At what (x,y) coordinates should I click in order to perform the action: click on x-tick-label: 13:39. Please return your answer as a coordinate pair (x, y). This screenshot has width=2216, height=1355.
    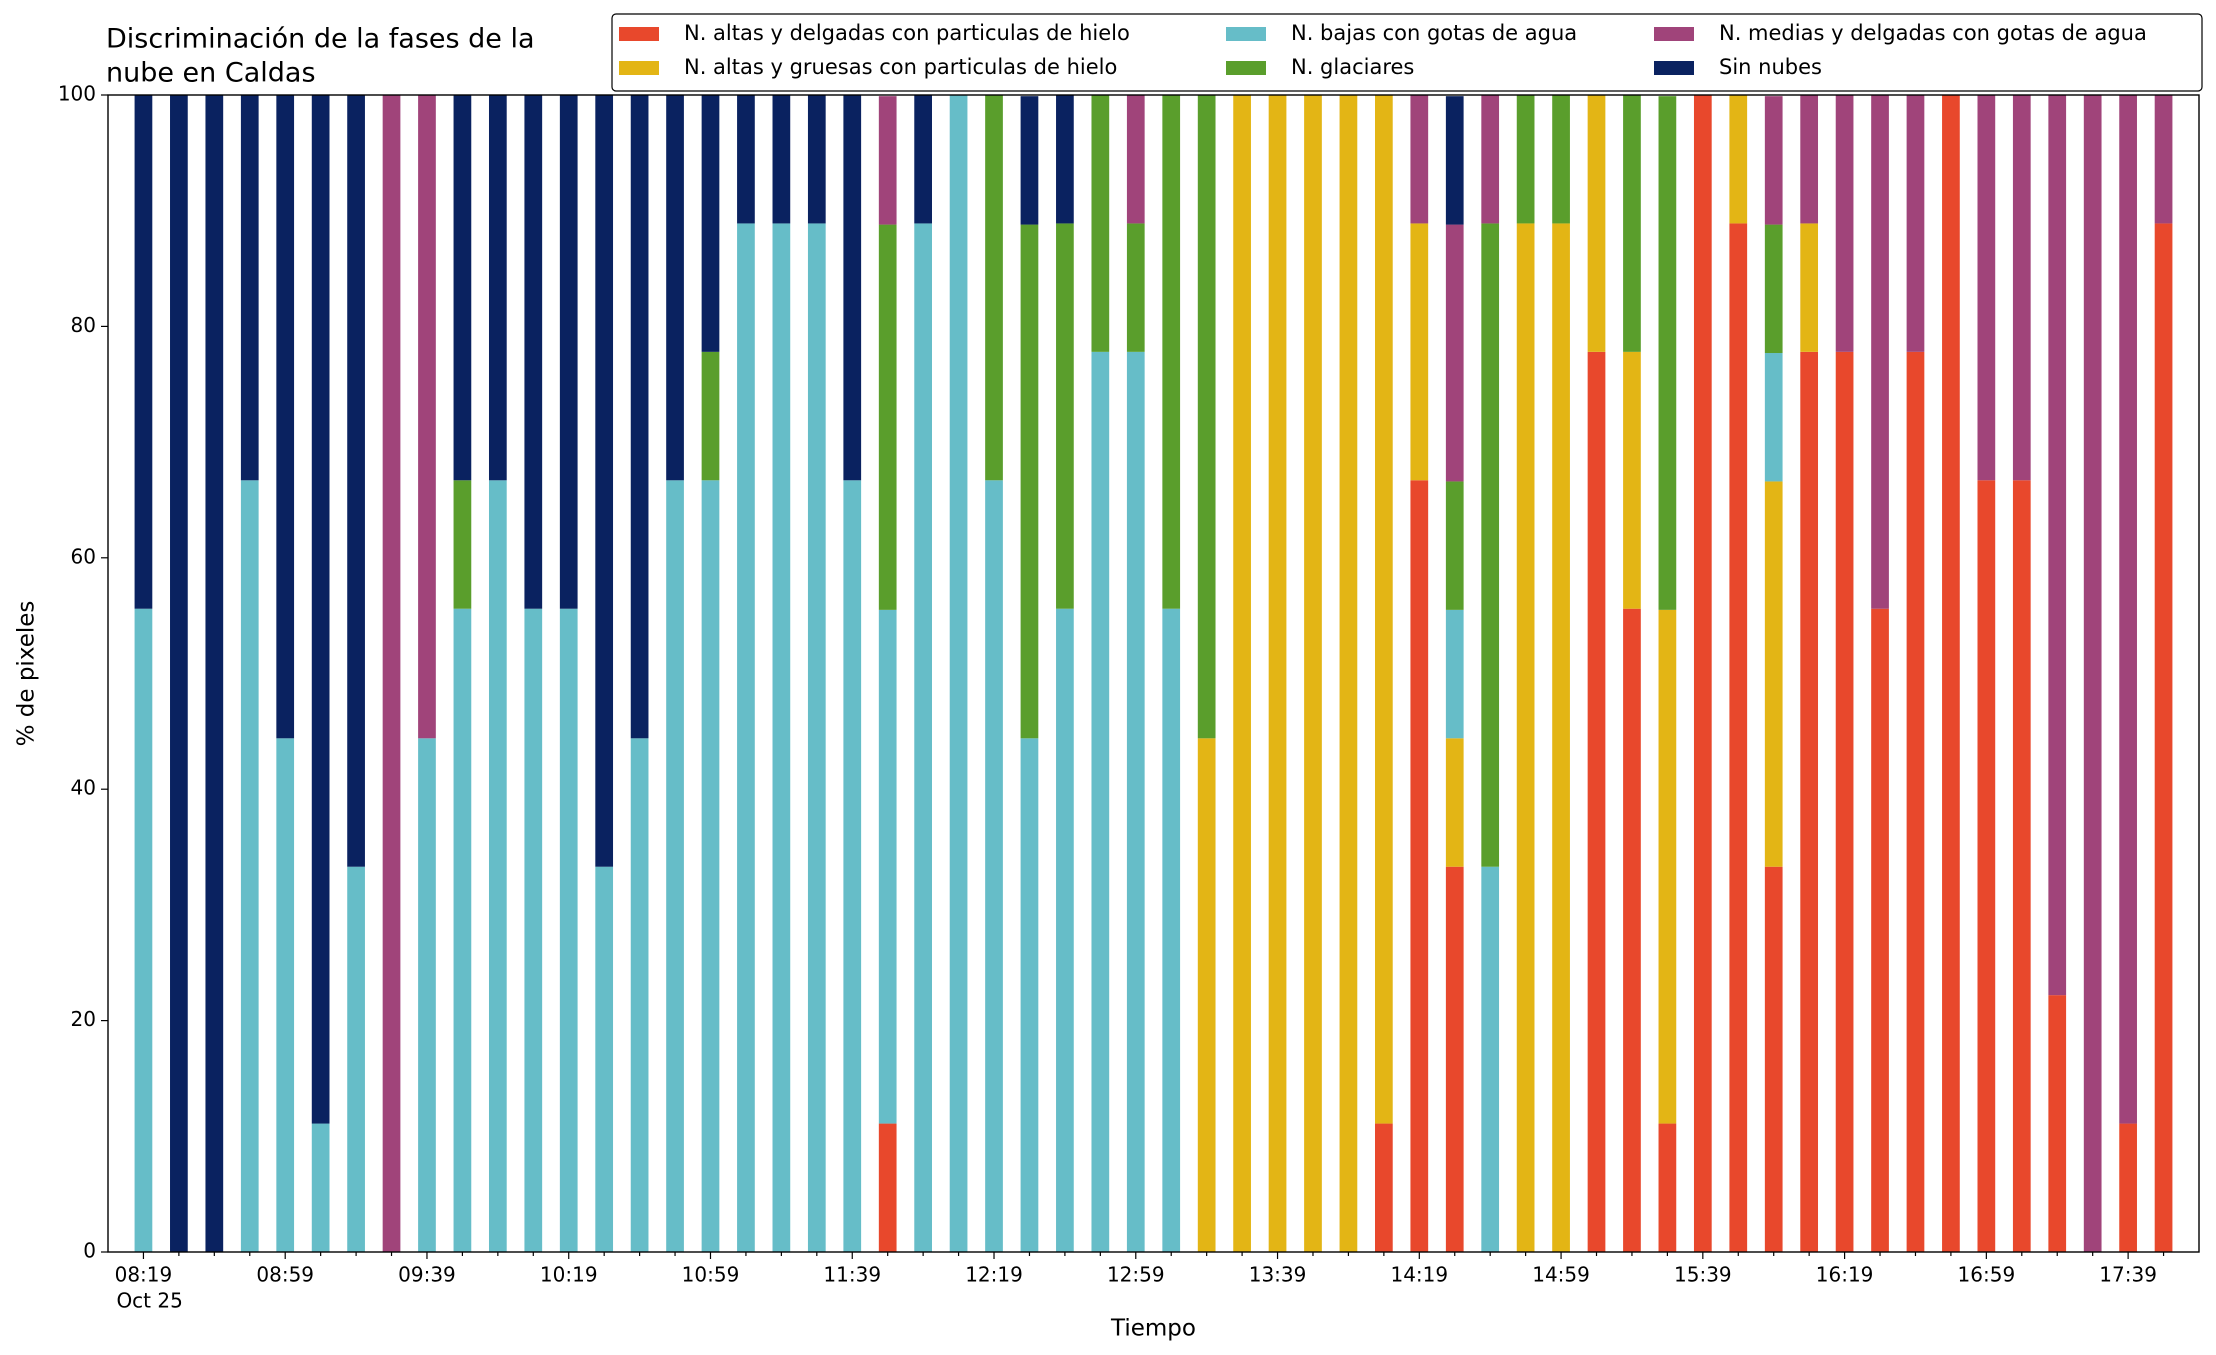
    Looking at the image, I should click on (1278, 1275).